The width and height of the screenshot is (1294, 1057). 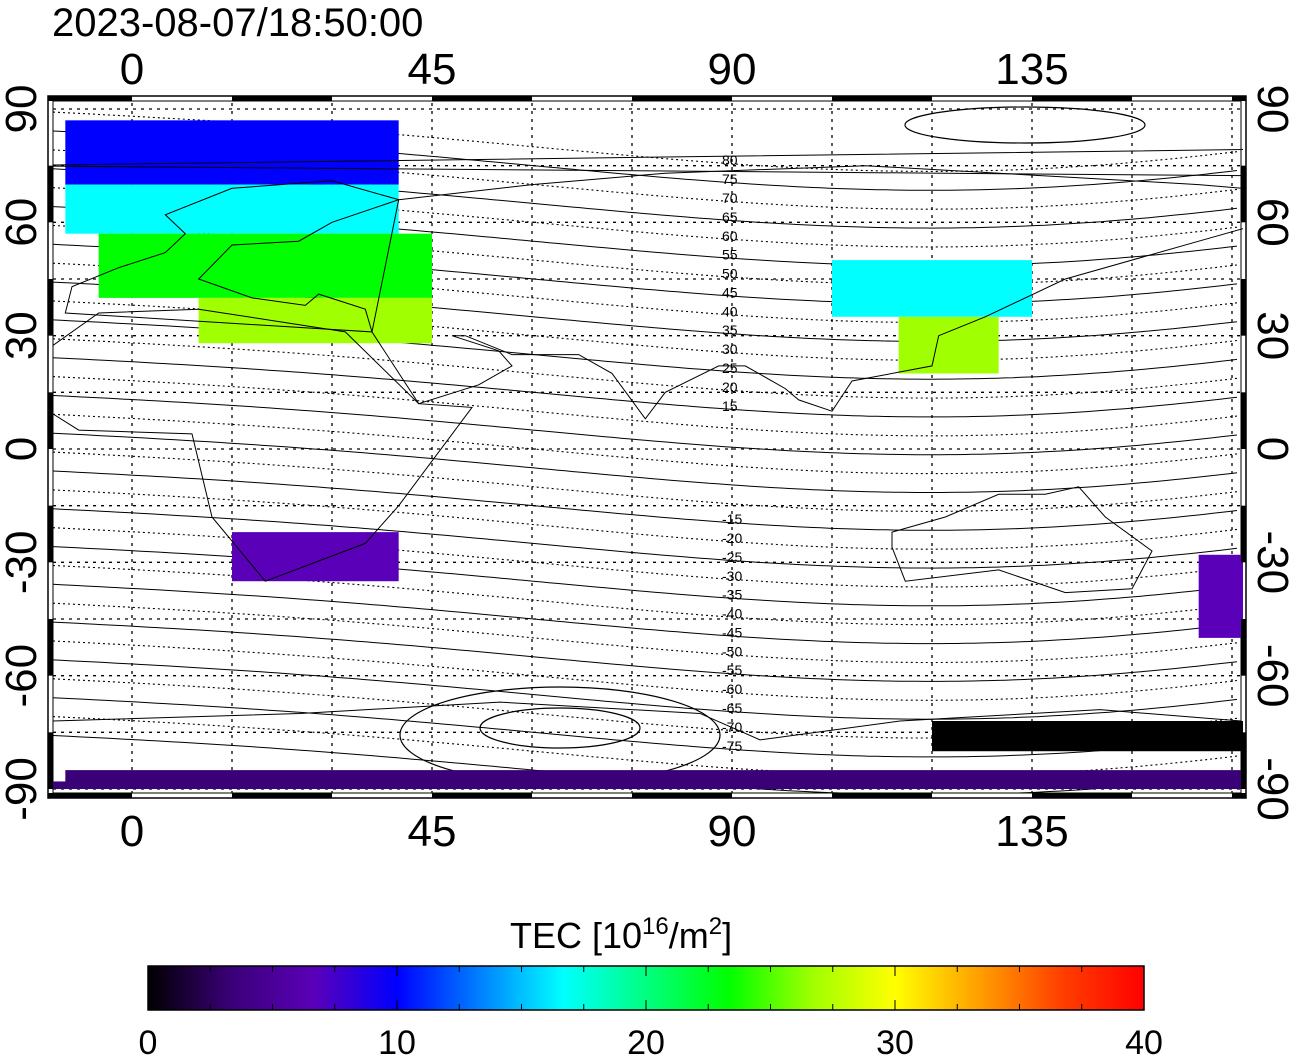 I want to click on contour-label: 80, so click(x=730, y=160).